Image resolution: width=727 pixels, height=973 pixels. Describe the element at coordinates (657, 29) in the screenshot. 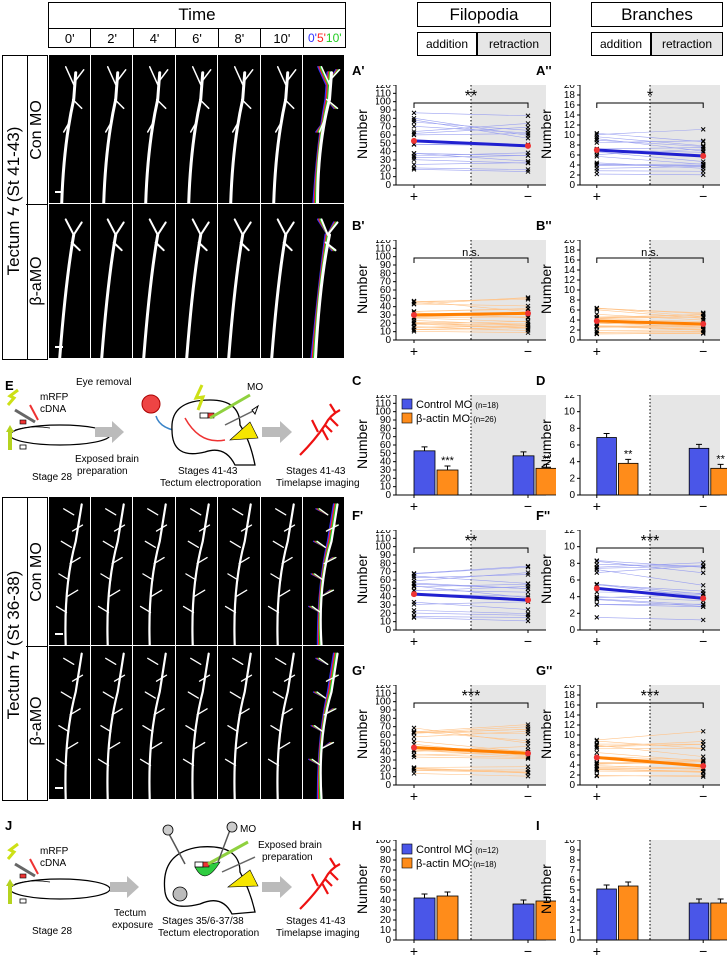

I see `branches-header: Branches addition retraction` at that location.